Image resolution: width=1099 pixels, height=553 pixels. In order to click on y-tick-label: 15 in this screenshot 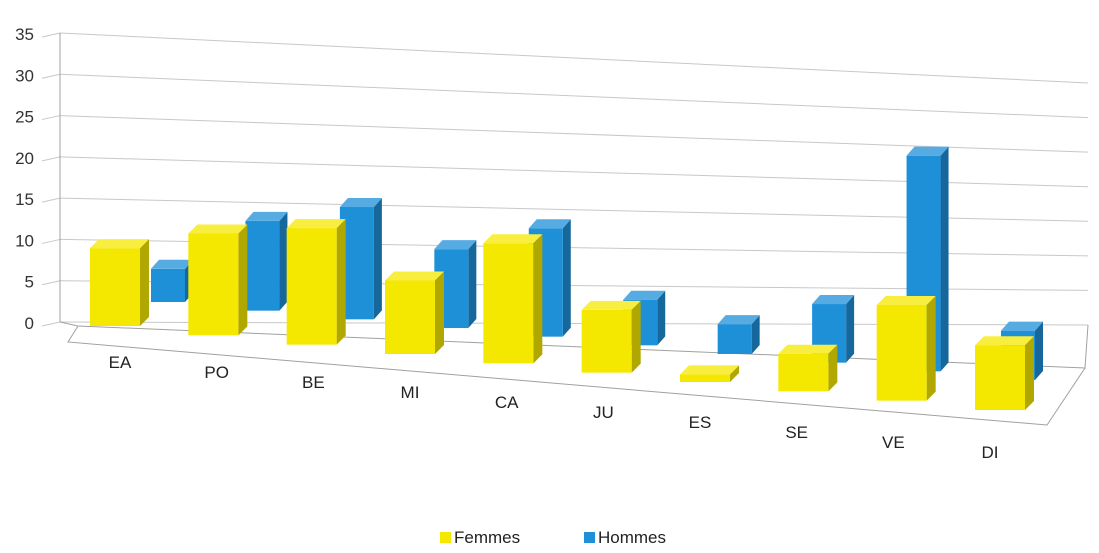, I will do `click(24, 199)`.